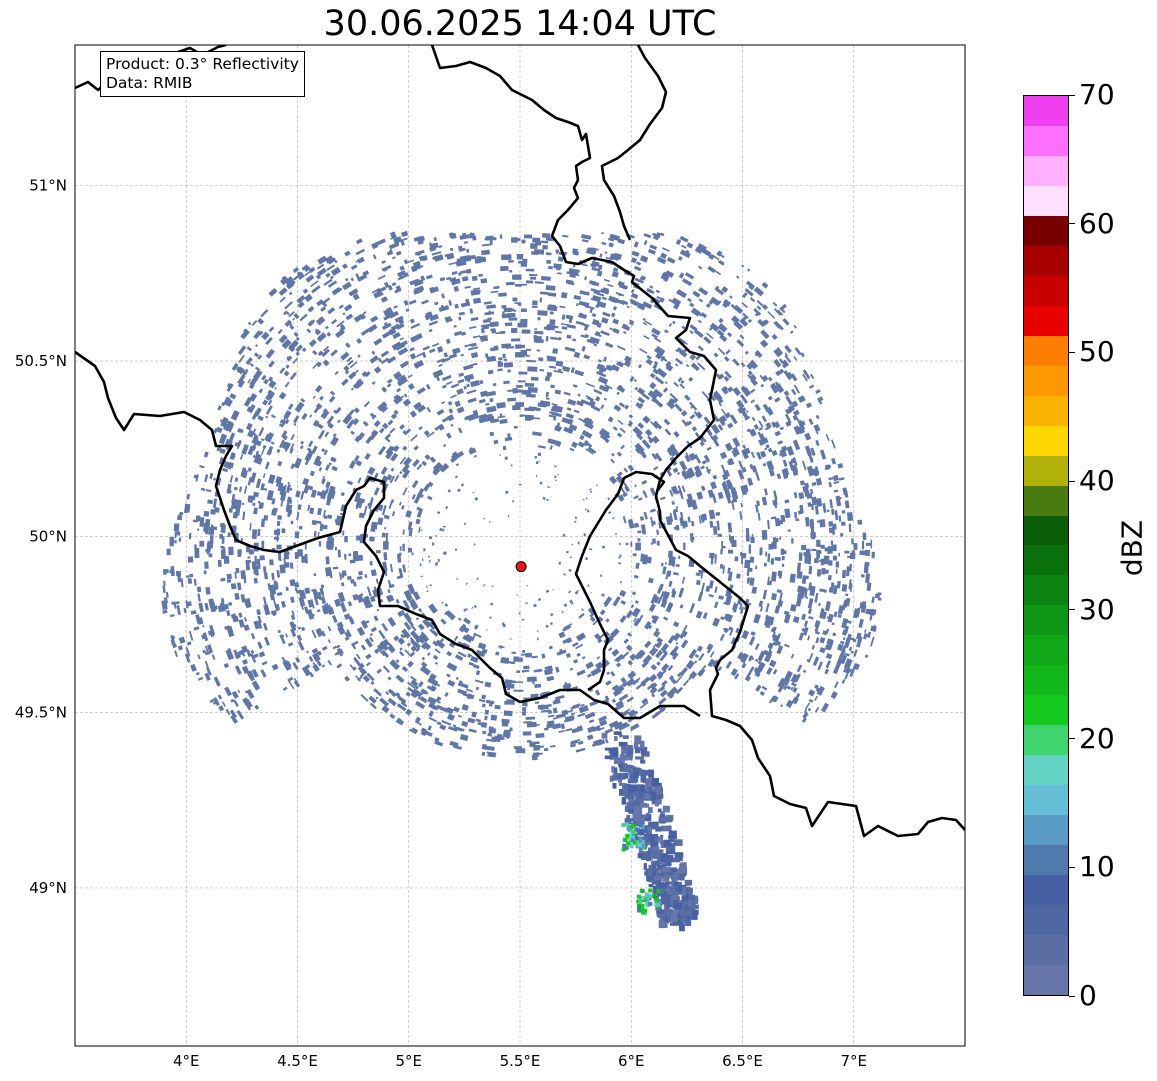  What do you see at coordinates (408, 1061) in the screenshot?
I see `x-tick-label: 5°E` at bounding box center [408, 1061].